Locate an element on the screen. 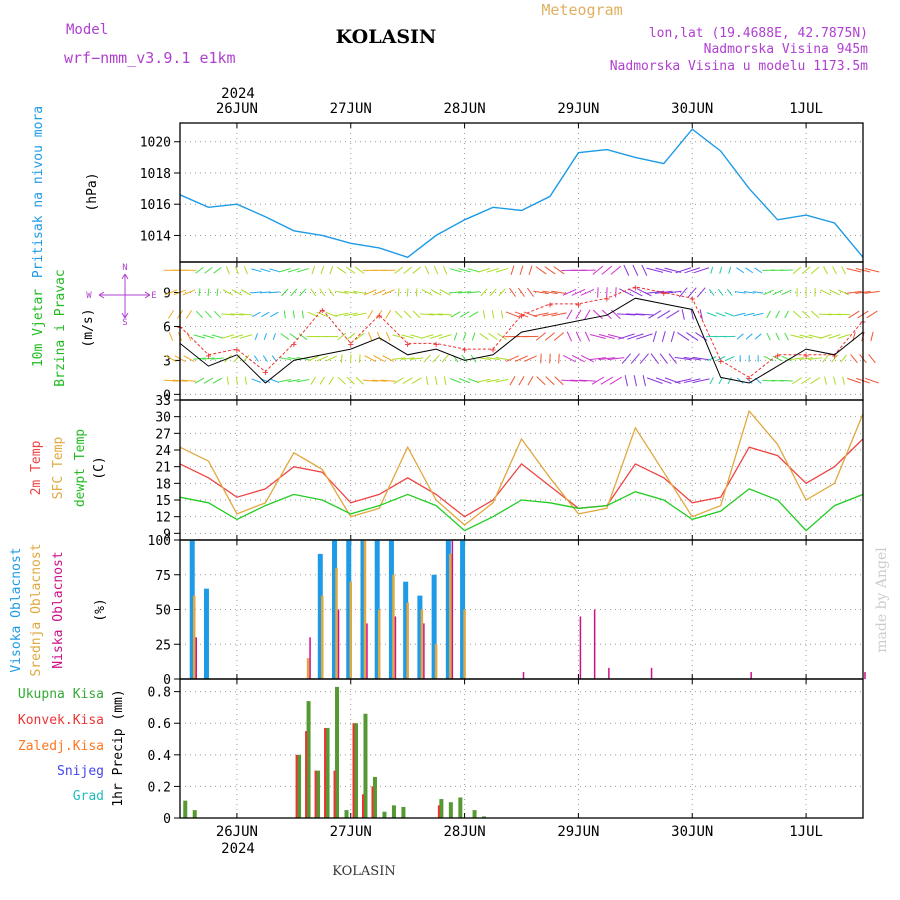 The height and width of the screenshot is (900, 900). y-tick-label: 1014 is located at coordinates (155, 236).